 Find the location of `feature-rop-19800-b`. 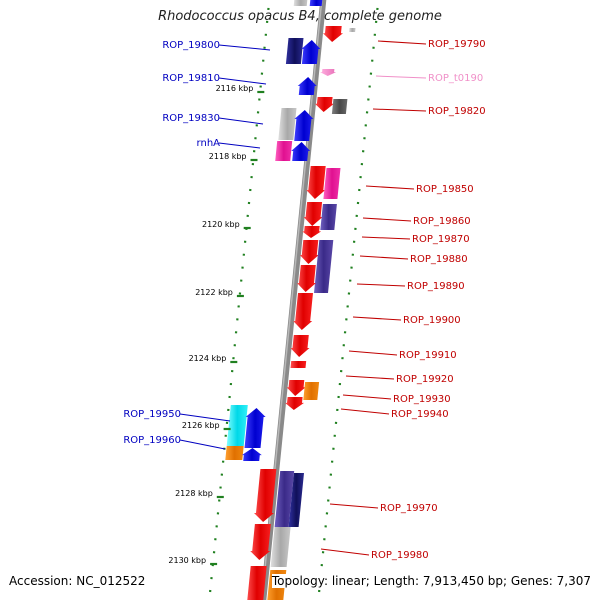

feature-rop-19800-b is located at coordinates (311, 52).